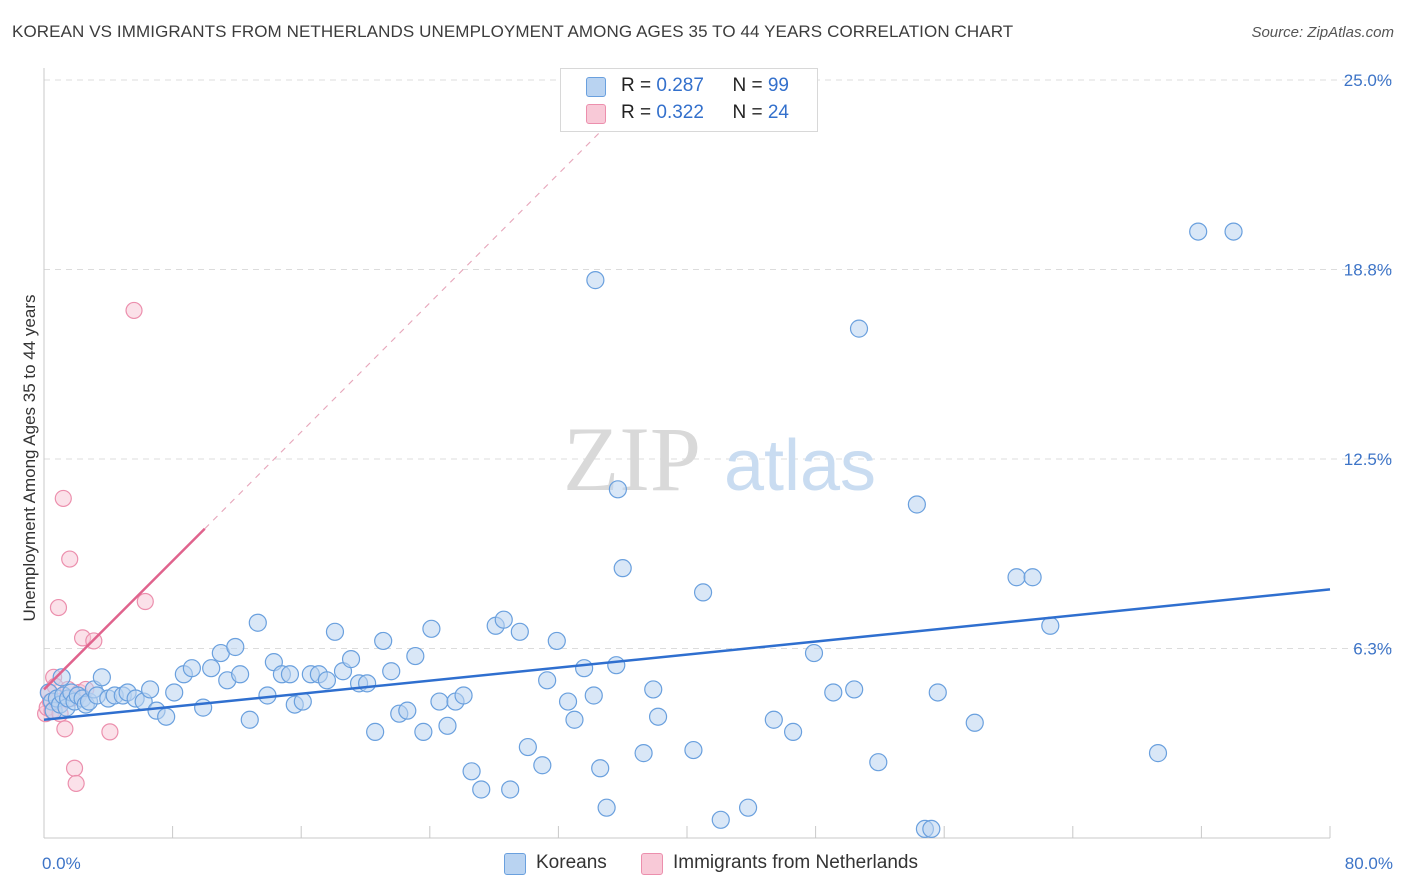 The width and height of the screenshot is (1406, 892). What do you see at coordinates (795, 862) in the screenshot?
I see `bottom-legend-label-netherlands: Immigrants from Netherlands` at bounding box center [795, 862].